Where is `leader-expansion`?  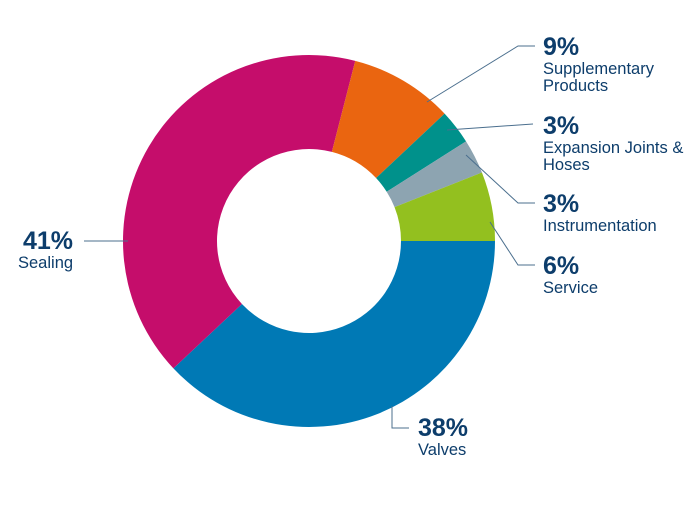 leader-expansion is located at coordinates (490, 127).